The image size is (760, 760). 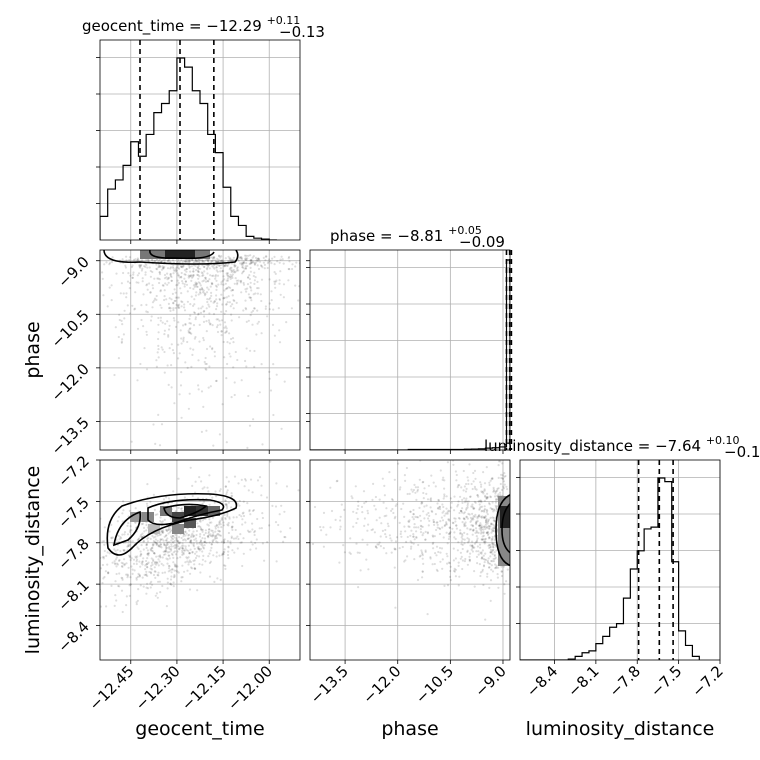 I want to click on density-contours, so click(x=171, y=257).